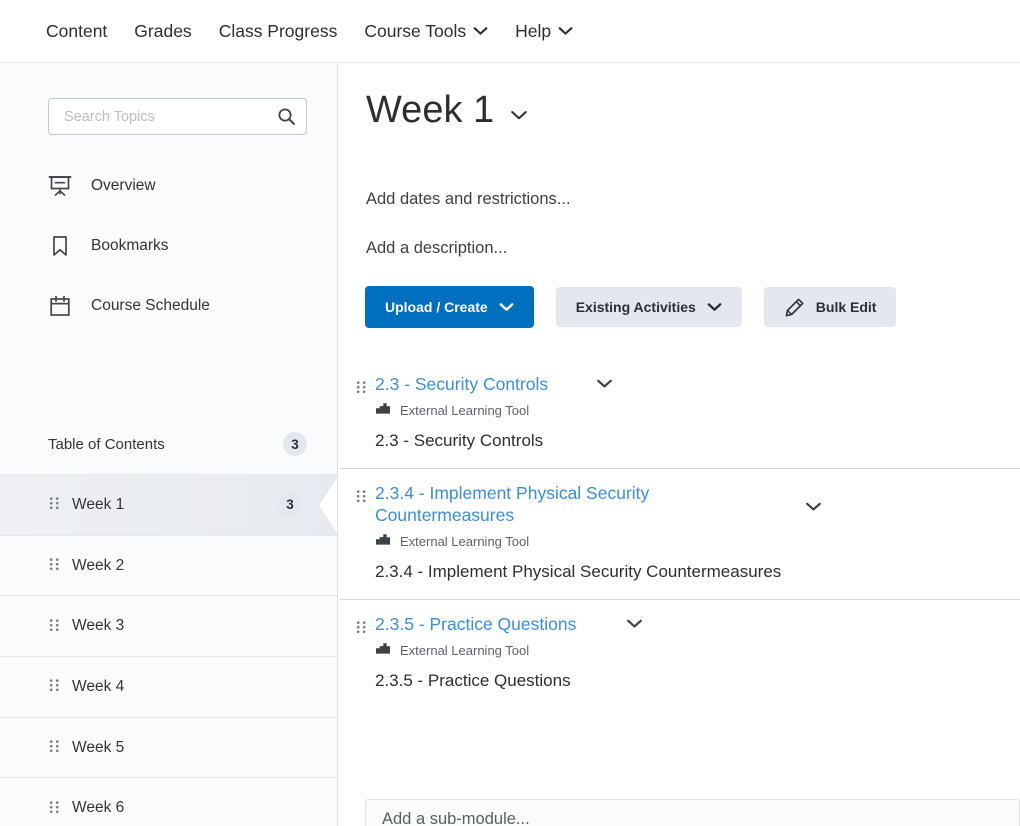 This screenshot has height=826, width=1020. I want to click on sidebar-item-course-schedule: Course Schedule, so click(129, 306).